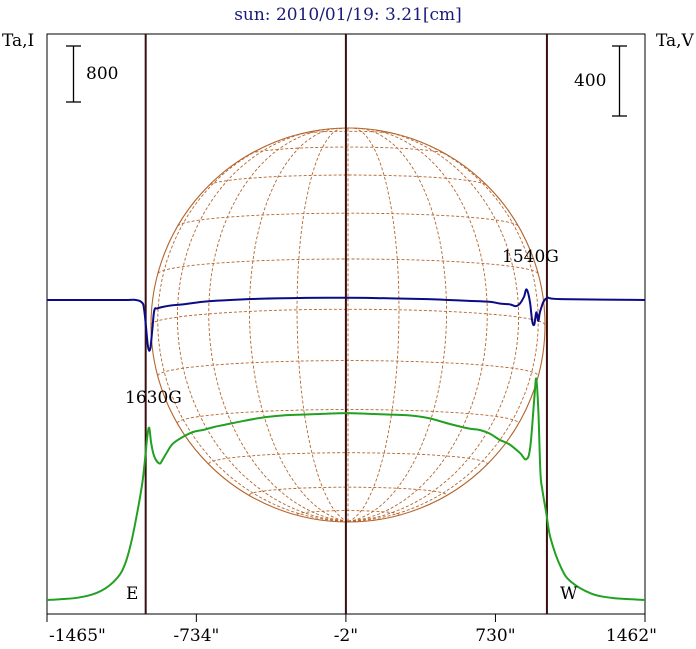  Describe the element at coordinates (18, 41) in the screenshot. I see `y-axis-label-left: Ta,I` at that location.